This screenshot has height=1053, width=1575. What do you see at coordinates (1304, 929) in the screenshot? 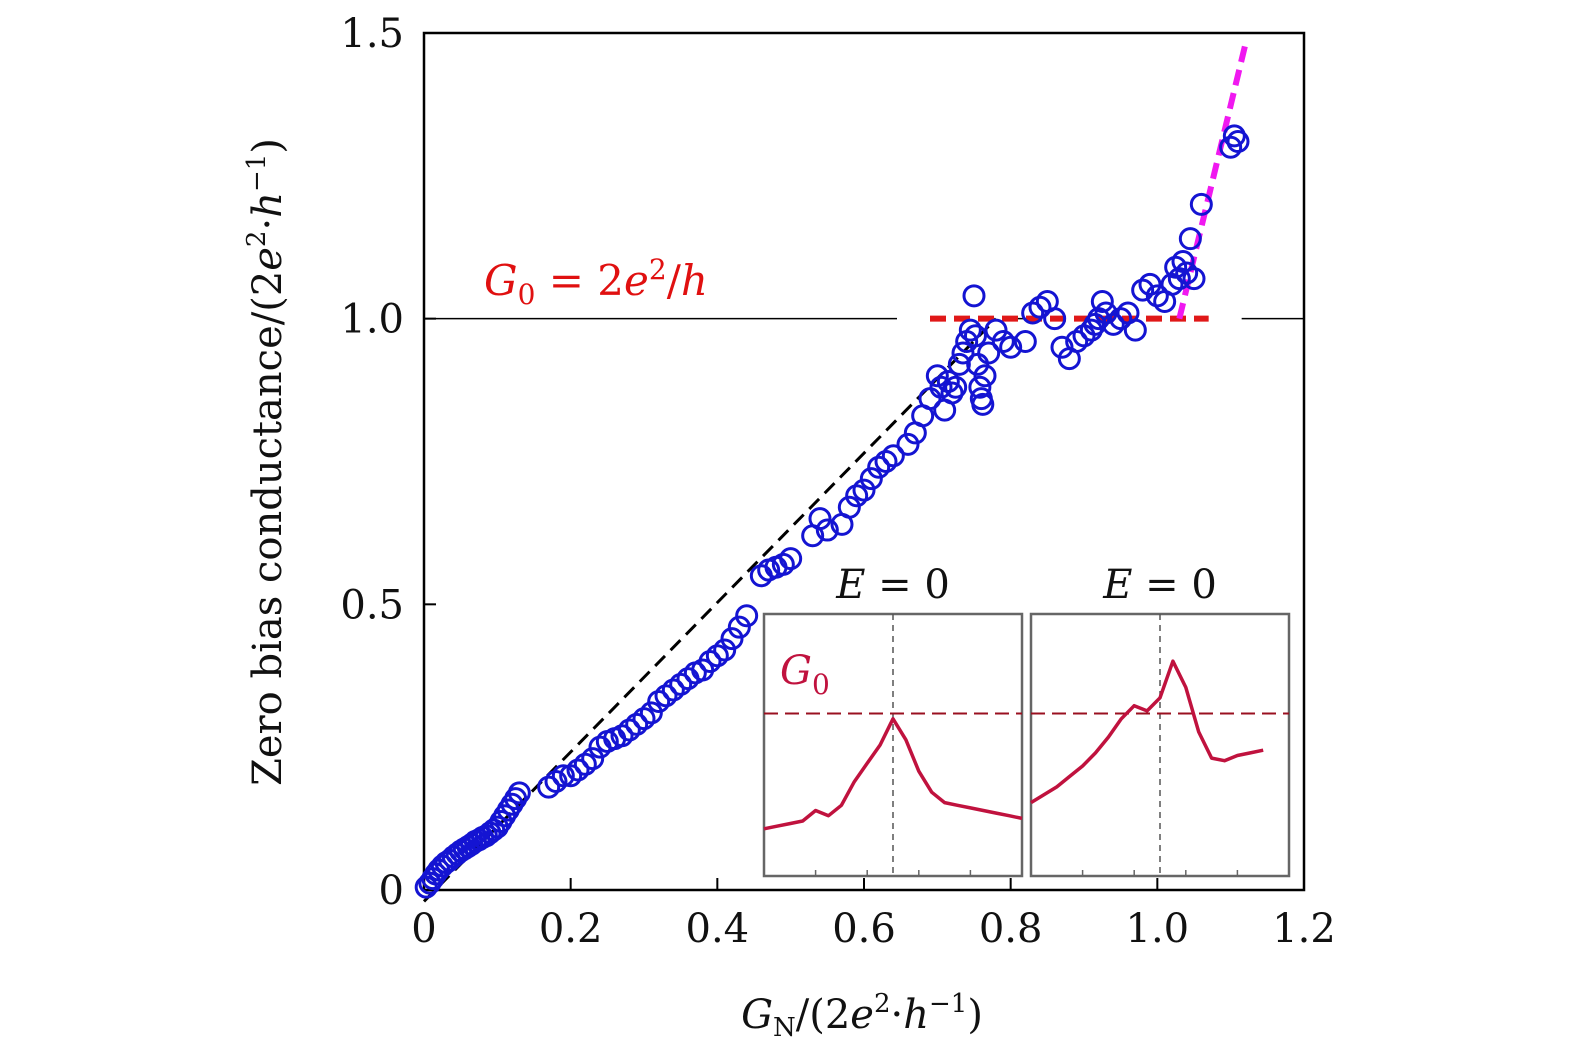
I see `x-tick-label: 1.2` at bounding box center [1304, 929].